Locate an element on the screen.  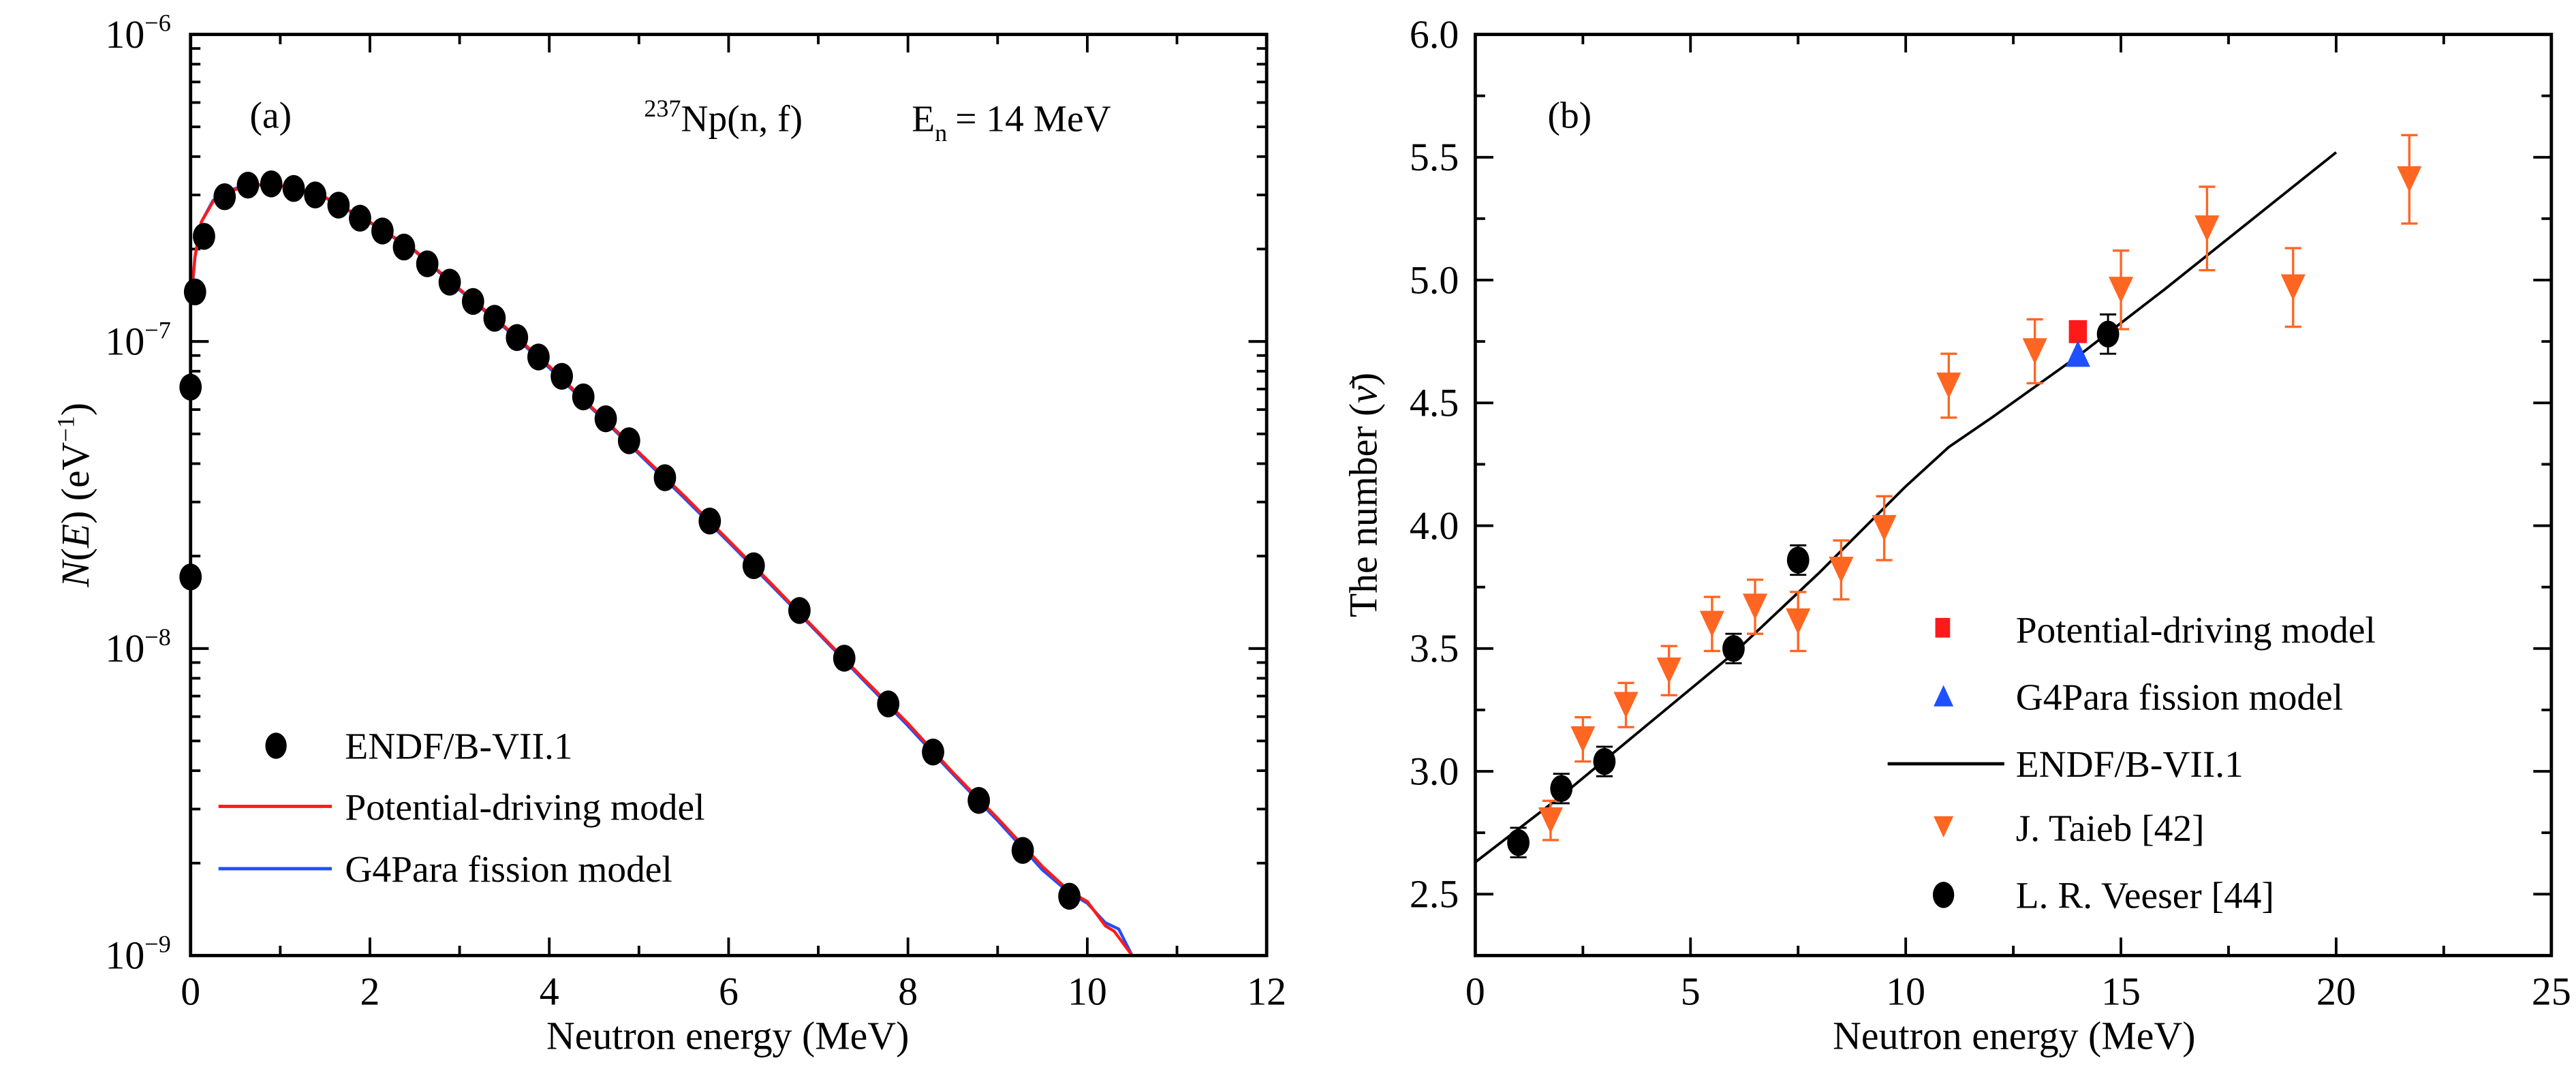
y-title-open: ( is located at coordinates (75, 554).